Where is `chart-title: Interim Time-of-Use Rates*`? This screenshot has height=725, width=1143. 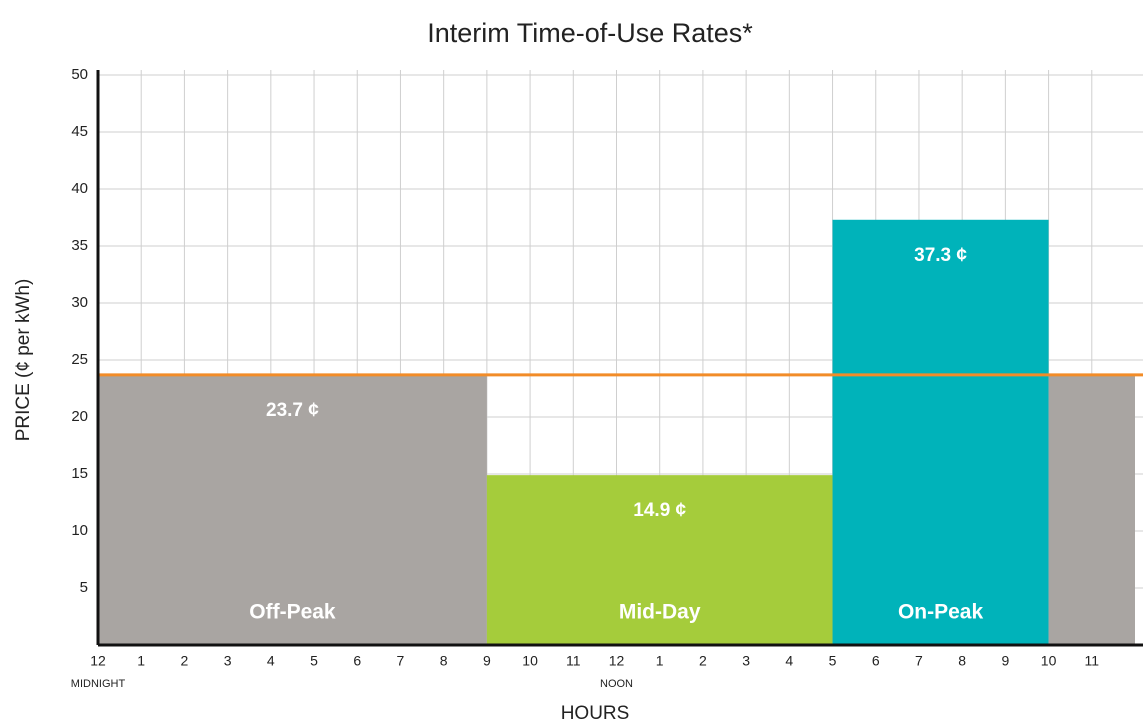 chart-title: Interim Time-of-Use Rates* is located at coordinates (590, 33).